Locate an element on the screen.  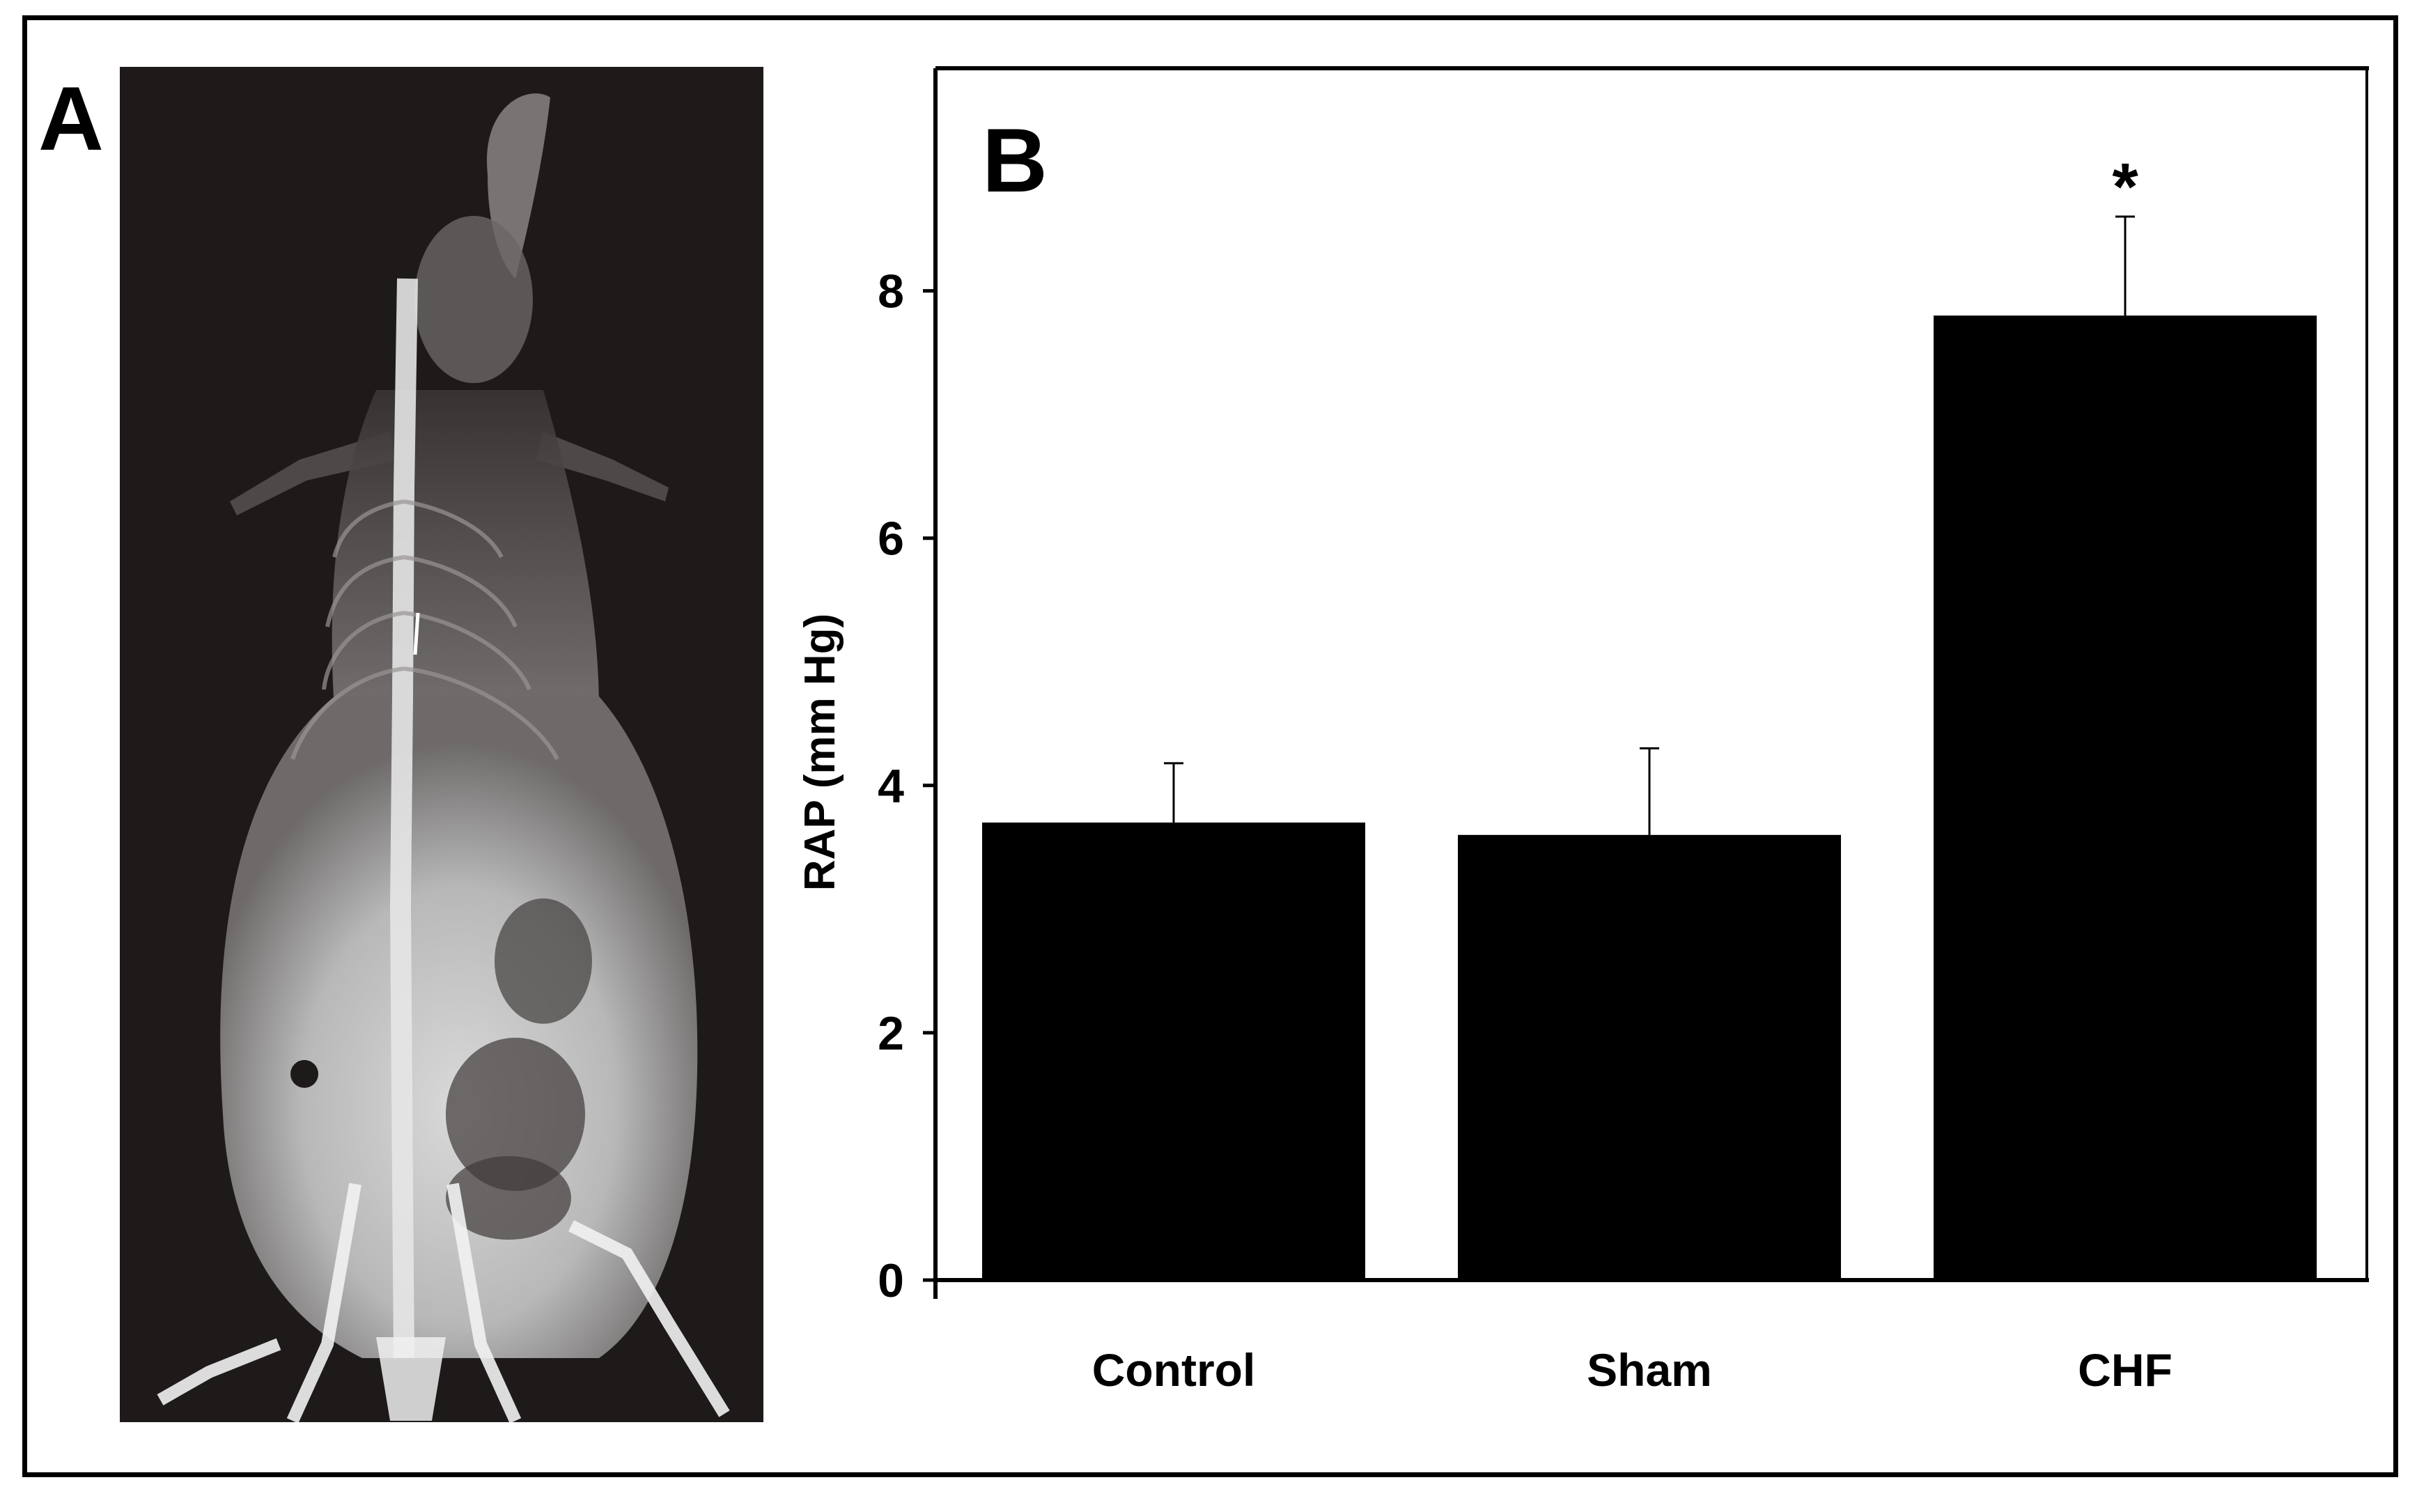
x-tick-label: Sham is located at coordinates (1649, 1370).